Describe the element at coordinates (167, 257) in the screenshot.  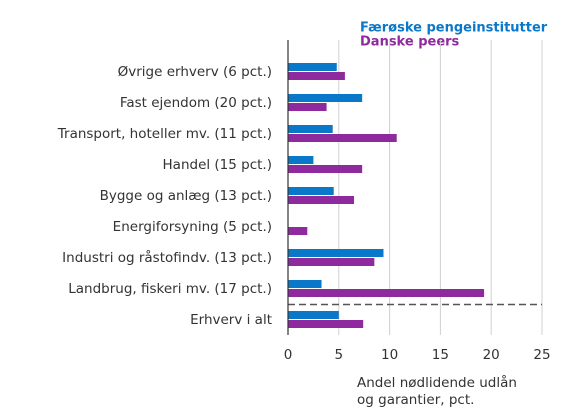
I see `y-tick-label: Industri og råstofindv. (13 pct.)` at that location.